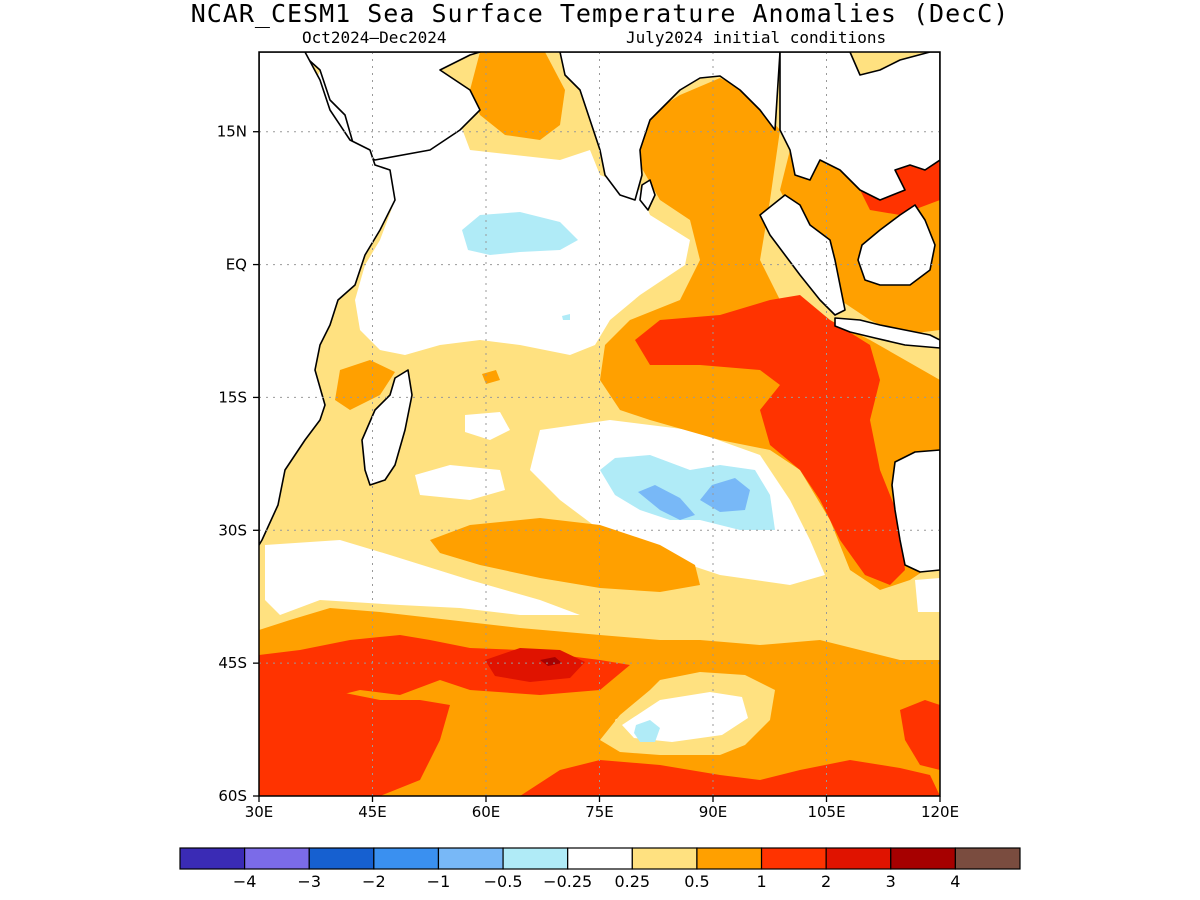 The width and height of the screenshot is (1200, 900). Describe the element at coordinates (232, 530) in the screenshot. I see `lat-tick-label: 30S` at that location.